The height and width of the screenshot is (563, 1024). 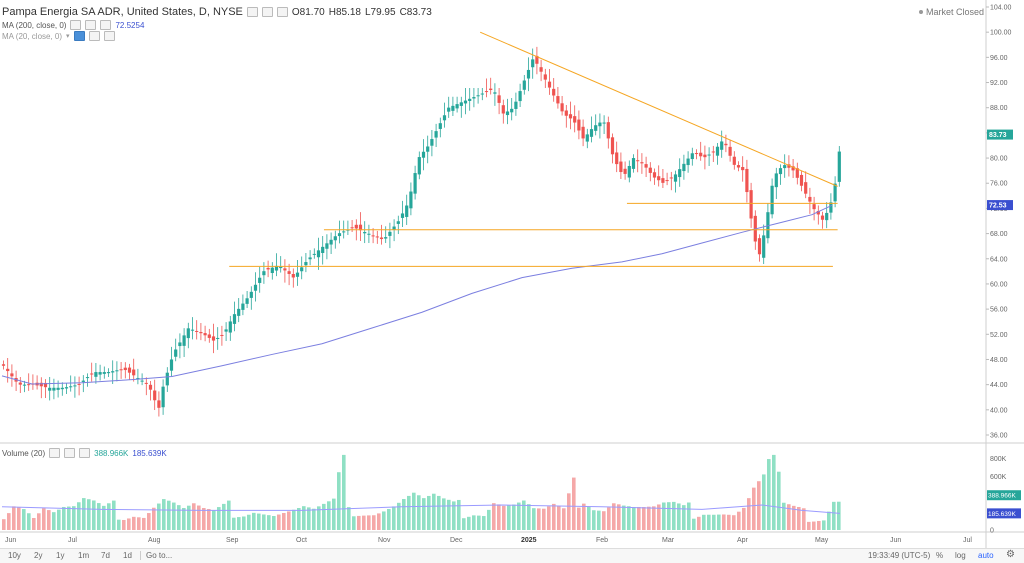 I want to click on volume-close-icon, so click(x=85, y=453).